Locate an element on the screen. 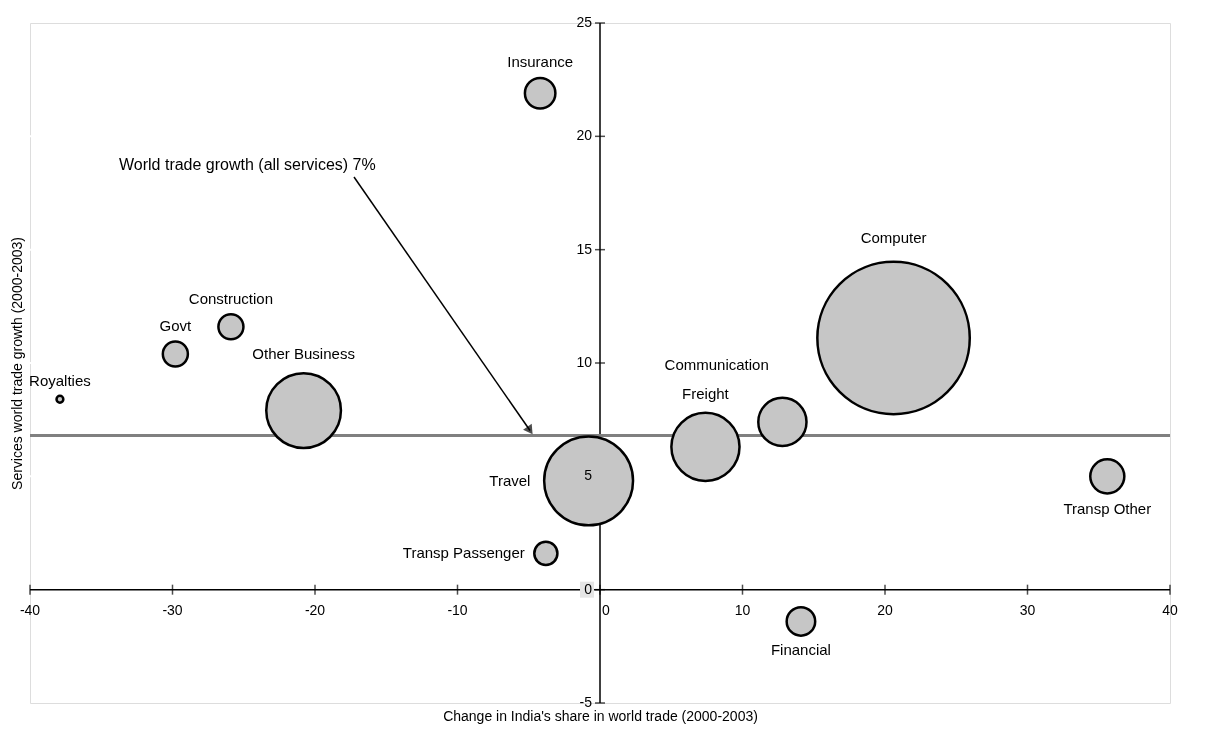 This screenshot has width=1226, height=743. ref-line-label: World trade growth (all services) 7% is located at coordinates (247, 164).